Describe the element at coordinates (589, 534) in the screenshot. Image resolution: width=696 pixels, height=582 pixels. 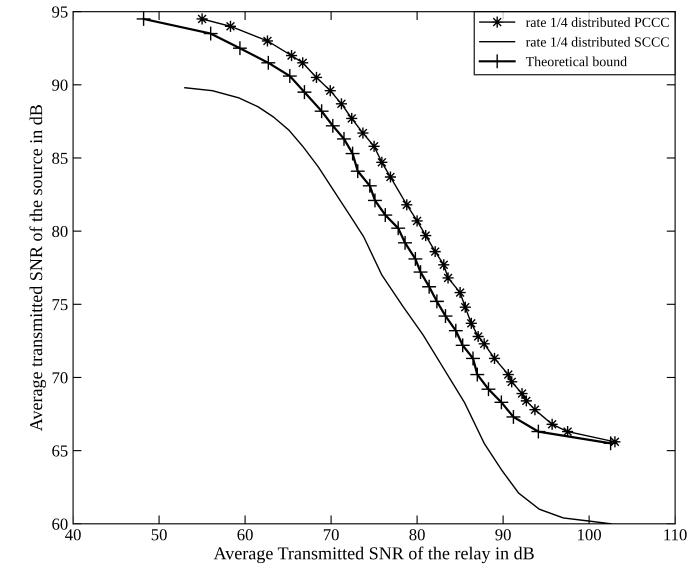
I see `x-tick-label: 100` at that location.